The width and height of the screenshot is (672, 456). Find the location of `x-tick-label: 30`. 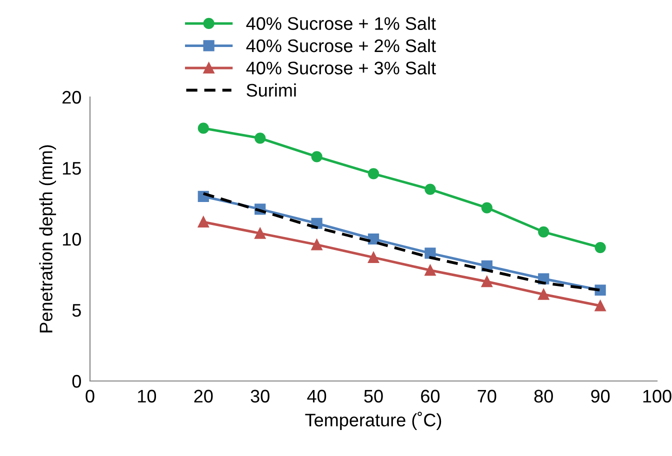

x-tick-label: 30 is located at coordinates (260, 396).